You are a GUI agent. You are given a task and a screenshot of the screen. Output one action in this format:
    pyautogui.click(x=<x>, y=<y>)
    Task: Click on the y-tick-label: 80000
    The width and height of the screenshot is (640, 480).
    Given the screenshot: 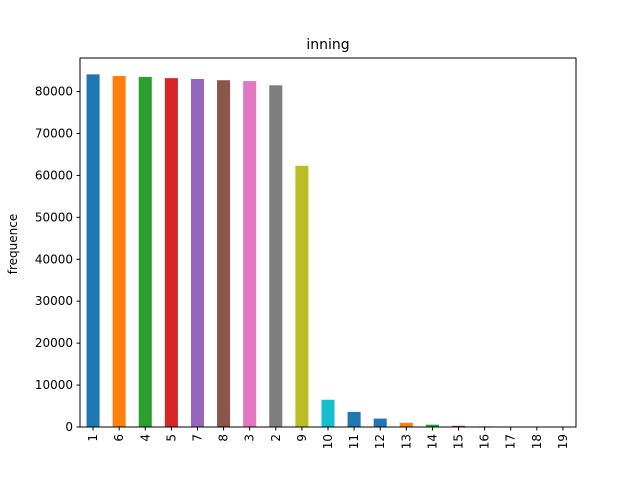 What is the action you would take?
    pyautogui.click(x=54, y=92)
    